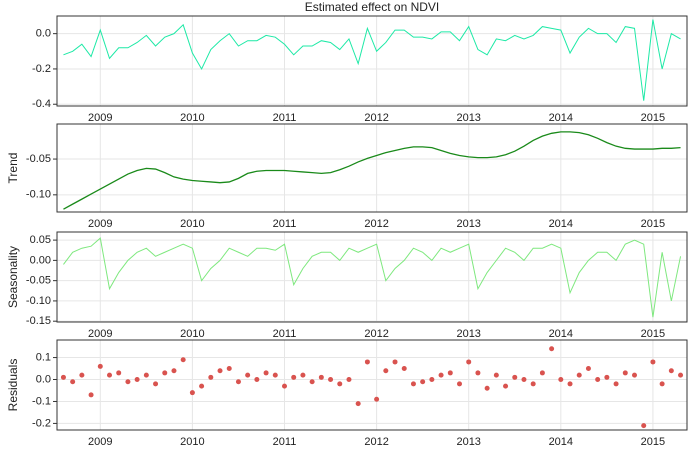  Describe the element at coordinates (40, 240) in the screenshot. I see `y-tick-label: 0.05` at that location.